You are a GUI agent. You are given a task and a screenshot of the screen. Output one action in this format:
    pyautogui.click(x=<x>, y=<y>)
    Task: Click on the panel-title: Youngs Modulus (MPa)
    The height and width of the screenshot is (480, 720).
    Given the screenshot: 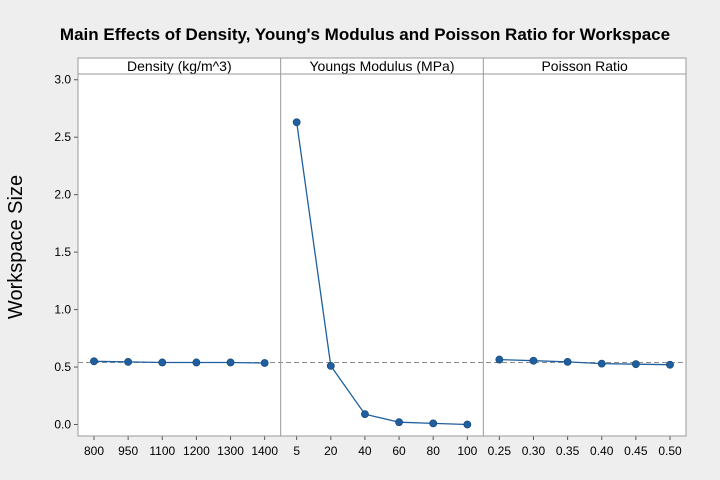 What is the action you would take?
    pyautogui.click(x=381, y=66)
    